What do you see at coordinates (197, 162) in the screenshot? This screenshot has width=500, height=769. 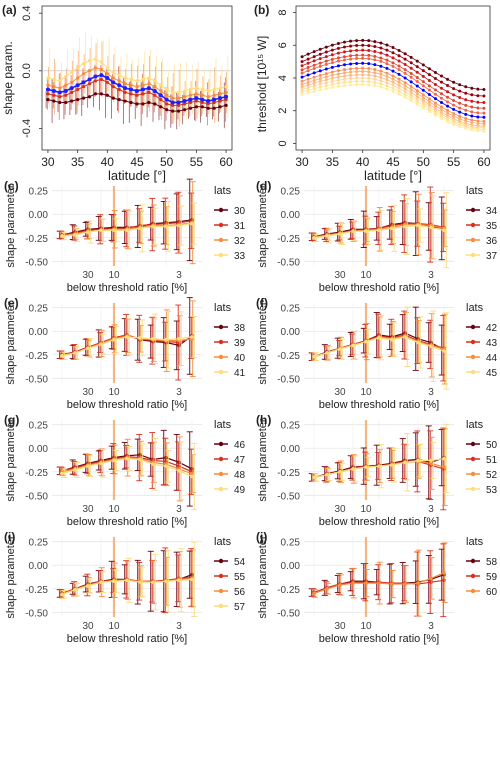 I see `panel-a-xtick-label: 55` at bounding box center [197, 162].